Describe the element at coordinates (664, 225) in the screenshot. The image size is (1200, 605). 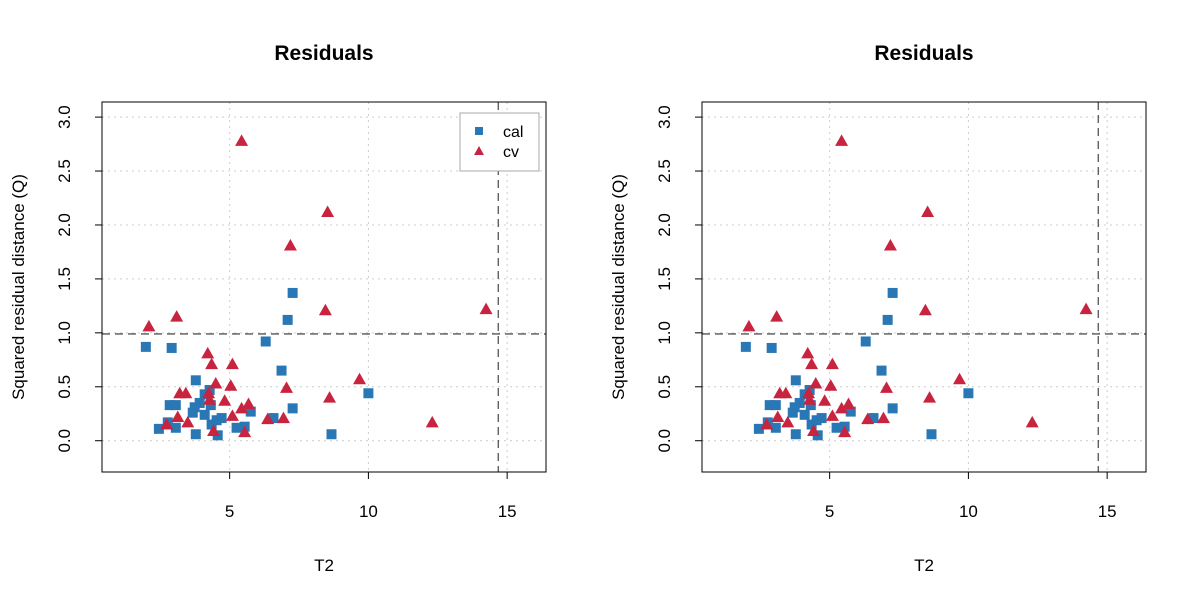
I see `y-tick-label: 2.0` at that location.